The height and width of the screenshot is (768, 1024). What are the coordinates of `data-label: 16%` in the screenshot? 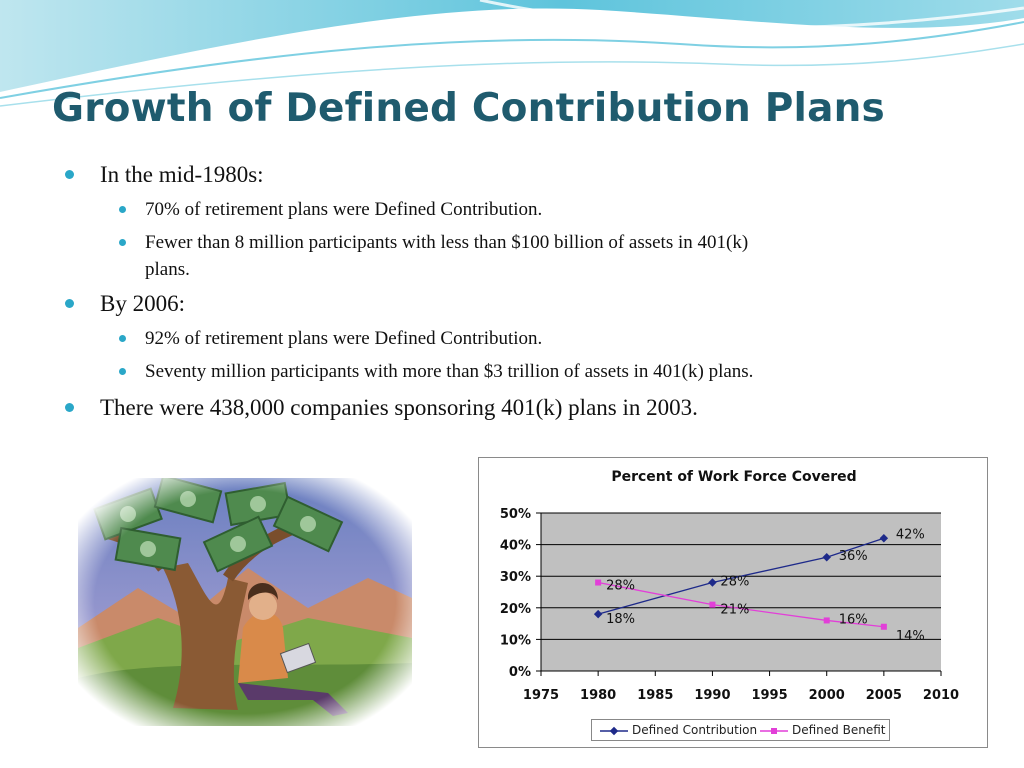 It's located at (853, 619).